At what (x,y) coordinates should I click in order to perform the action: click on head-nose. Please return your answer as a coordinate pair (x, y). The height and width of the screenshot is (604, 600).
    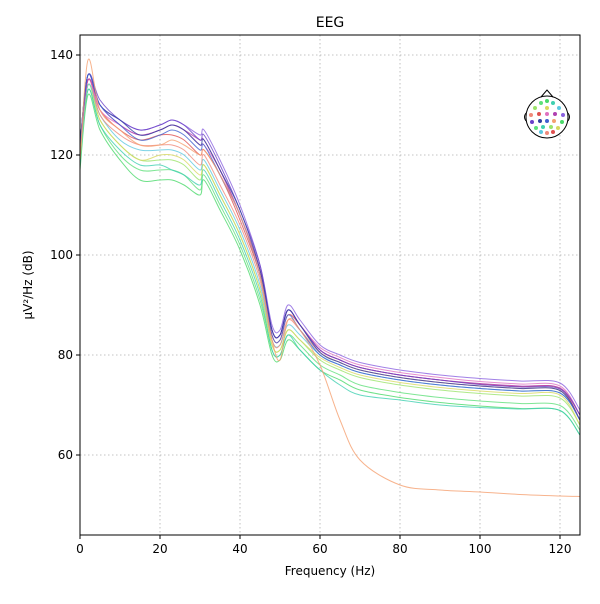
    Looking at the image, I should click on (547, 93).